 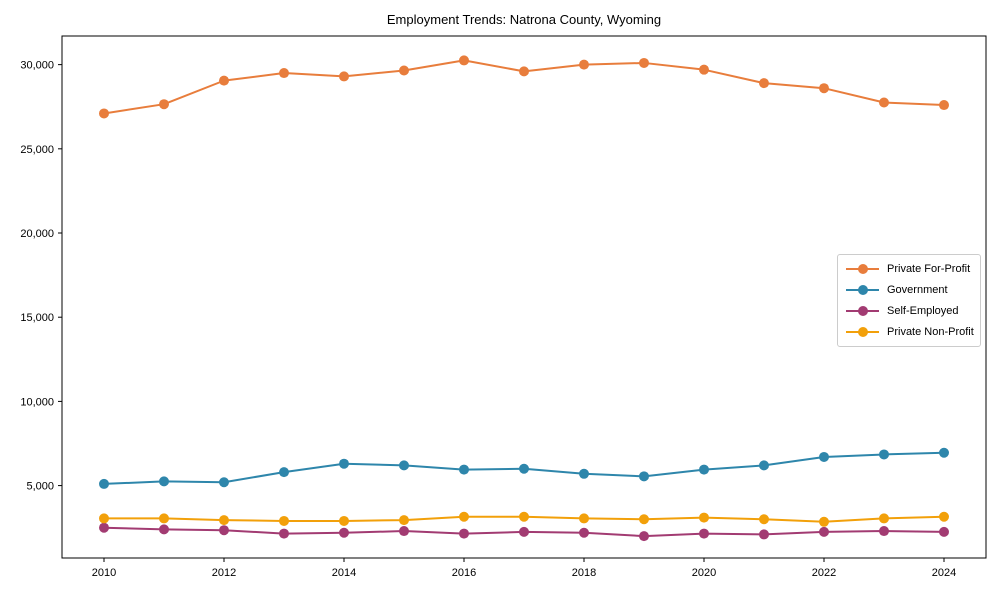 I want to click on x-tick-label: 2020, so click(x=704, y=573).